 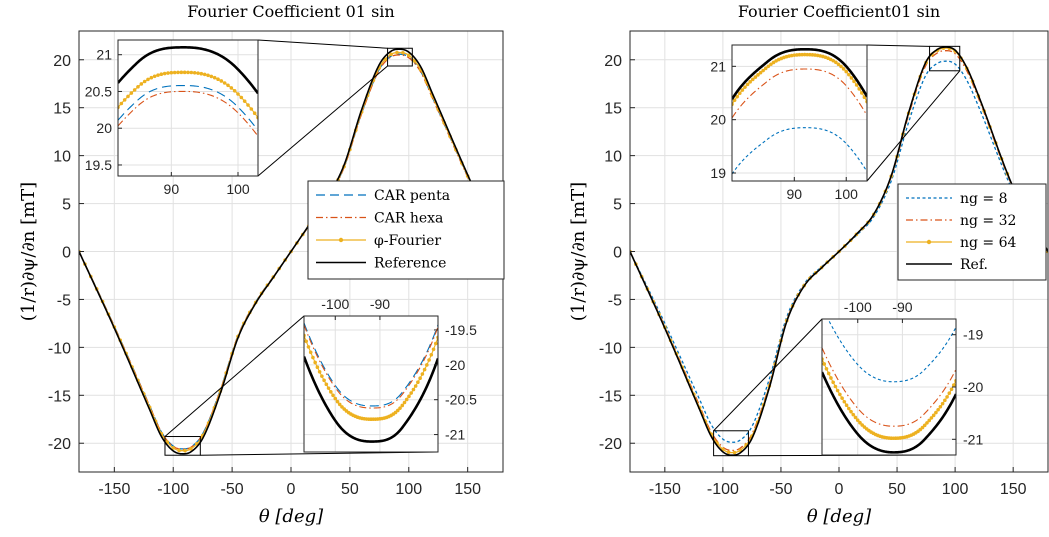 I want to click on inset-series-line-ref-, so click(x=889, y=412).